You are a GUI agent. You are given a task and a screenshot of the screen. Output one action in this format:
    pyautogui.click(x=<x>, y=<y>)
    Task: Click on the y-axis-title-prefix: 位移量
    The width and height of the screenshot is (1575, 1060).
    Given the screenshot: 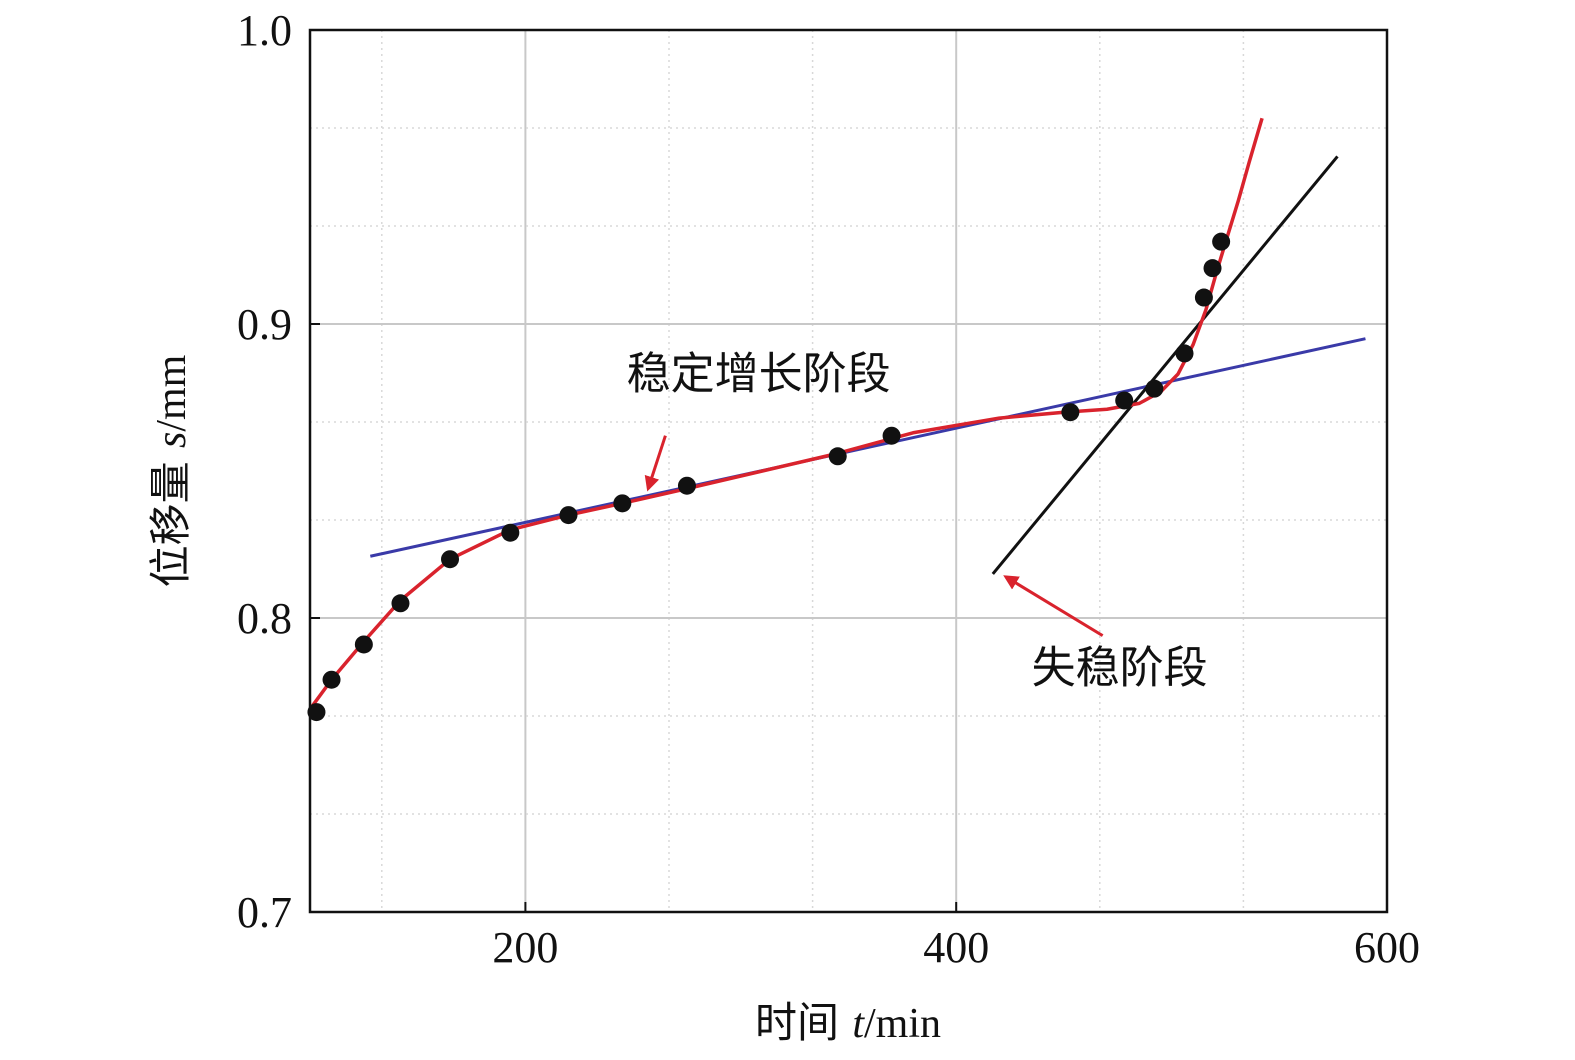 What is the action you would take?
    pyautogui.click(x=170, y=517)
    